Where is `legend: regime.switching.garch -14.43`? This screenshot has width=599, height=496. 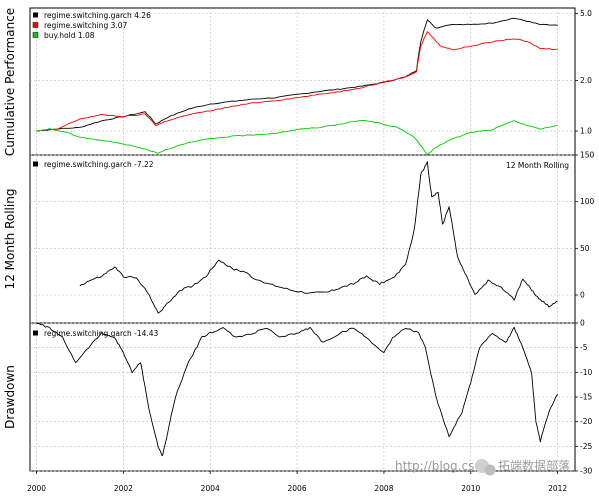
legend: regime.switching.garch -14.43 is located at coordinates (96, 333).